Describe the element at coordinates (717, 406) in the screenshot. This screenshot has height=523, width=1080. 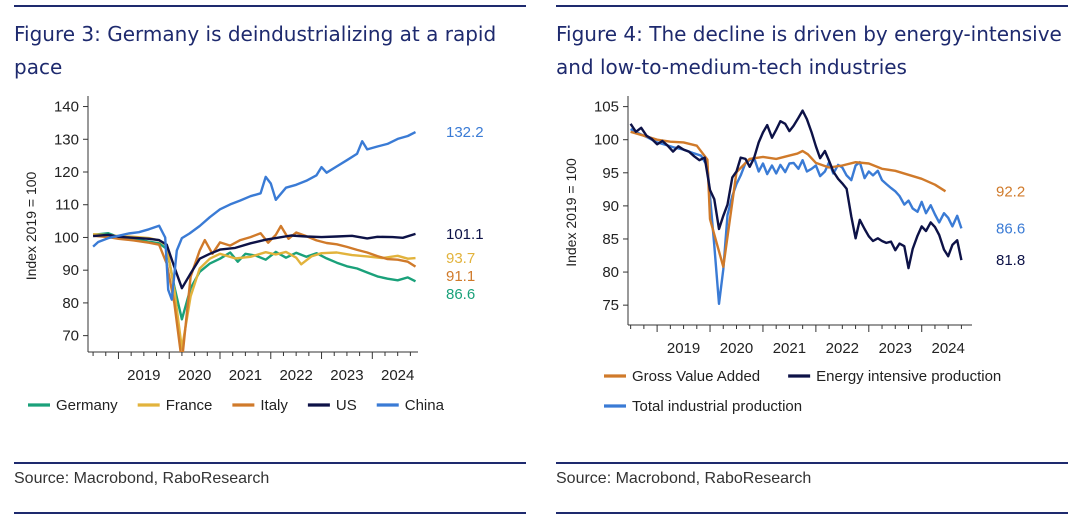
I see `legend-label: Total industrial production` at that location.